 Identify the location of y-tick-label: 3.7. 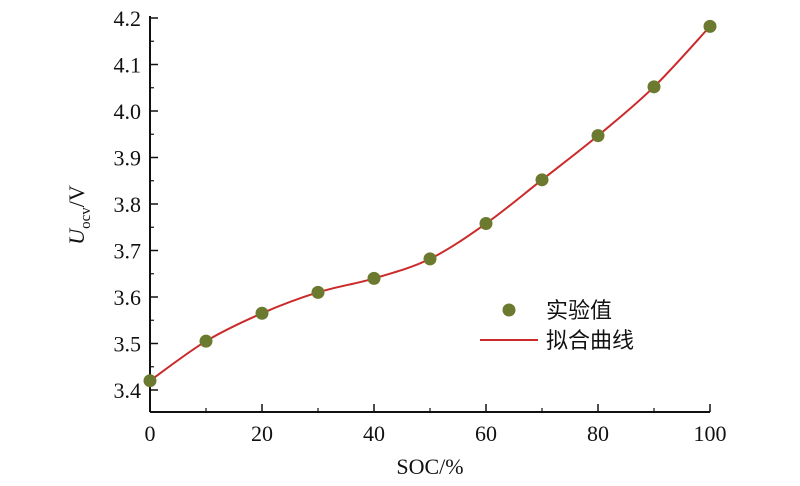
(128, 251).